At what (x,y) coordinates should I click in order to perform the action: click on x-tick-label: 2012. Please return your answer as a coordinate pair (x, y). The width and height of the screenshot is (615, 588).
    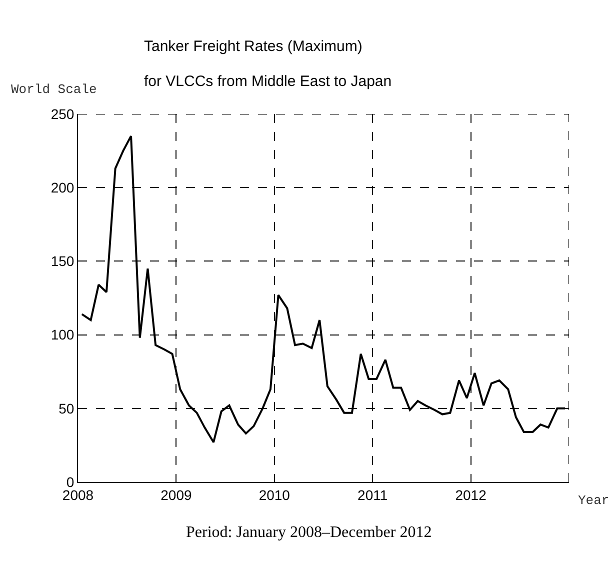
    Looking at the image, I should click on (471, 494).